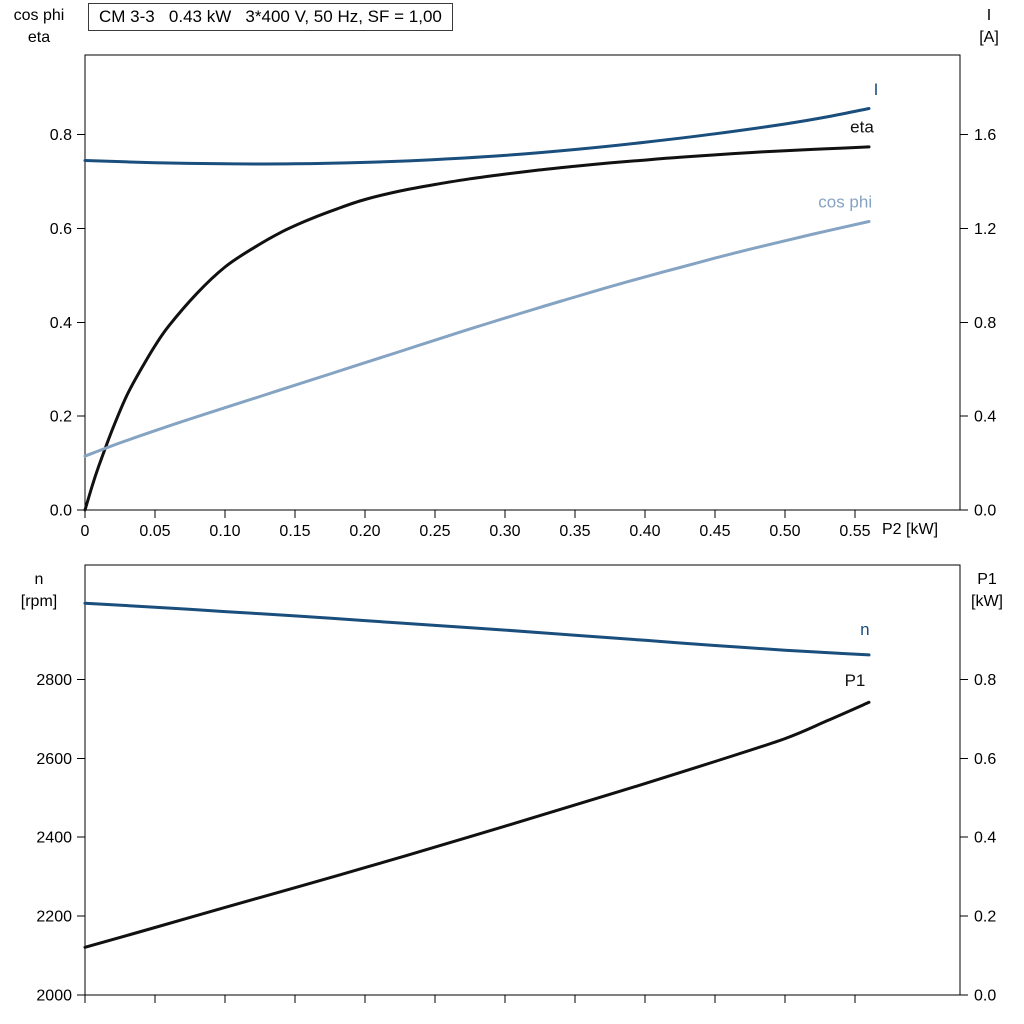 This screenshot has height=1024, width=1024. I want to click on right-axis-tick-label: 1.2, so click(985, 229).